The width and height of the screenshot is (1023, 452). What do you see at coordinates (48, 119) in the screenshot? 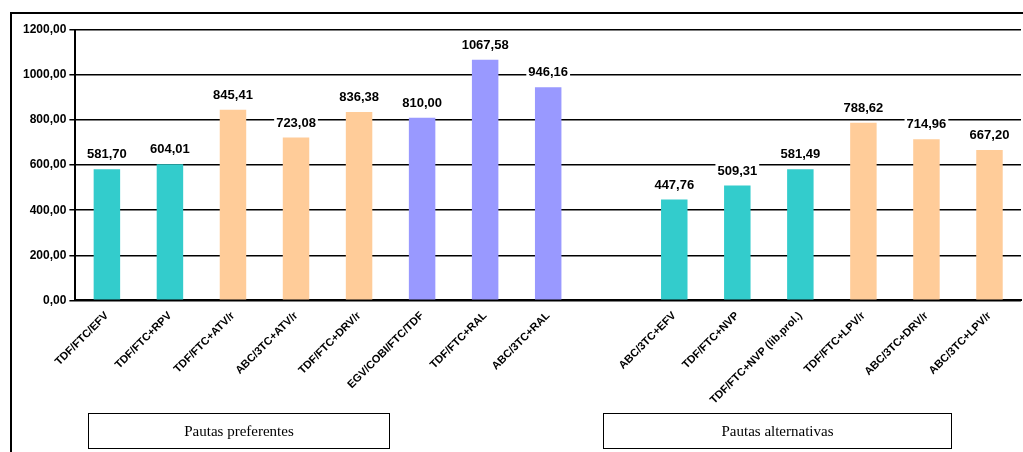
I see `y-tick-label: 800,00` at bounding box center [48, 119].